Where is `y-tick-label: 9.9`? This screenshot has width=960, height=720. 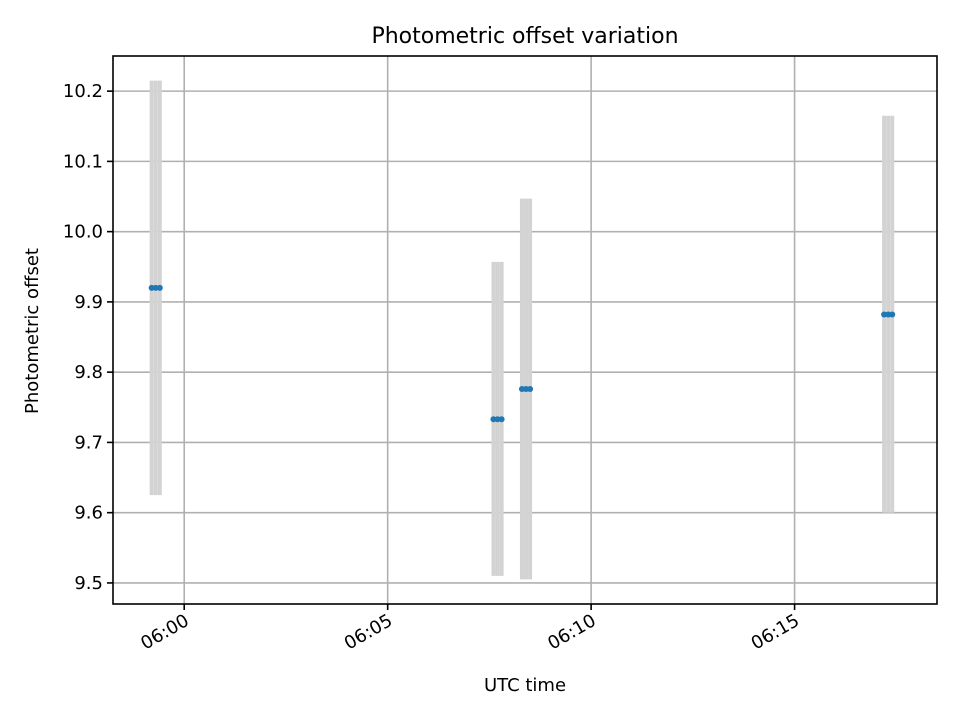
y-tick-label: 9.9 is located at coordinates (88, 302).